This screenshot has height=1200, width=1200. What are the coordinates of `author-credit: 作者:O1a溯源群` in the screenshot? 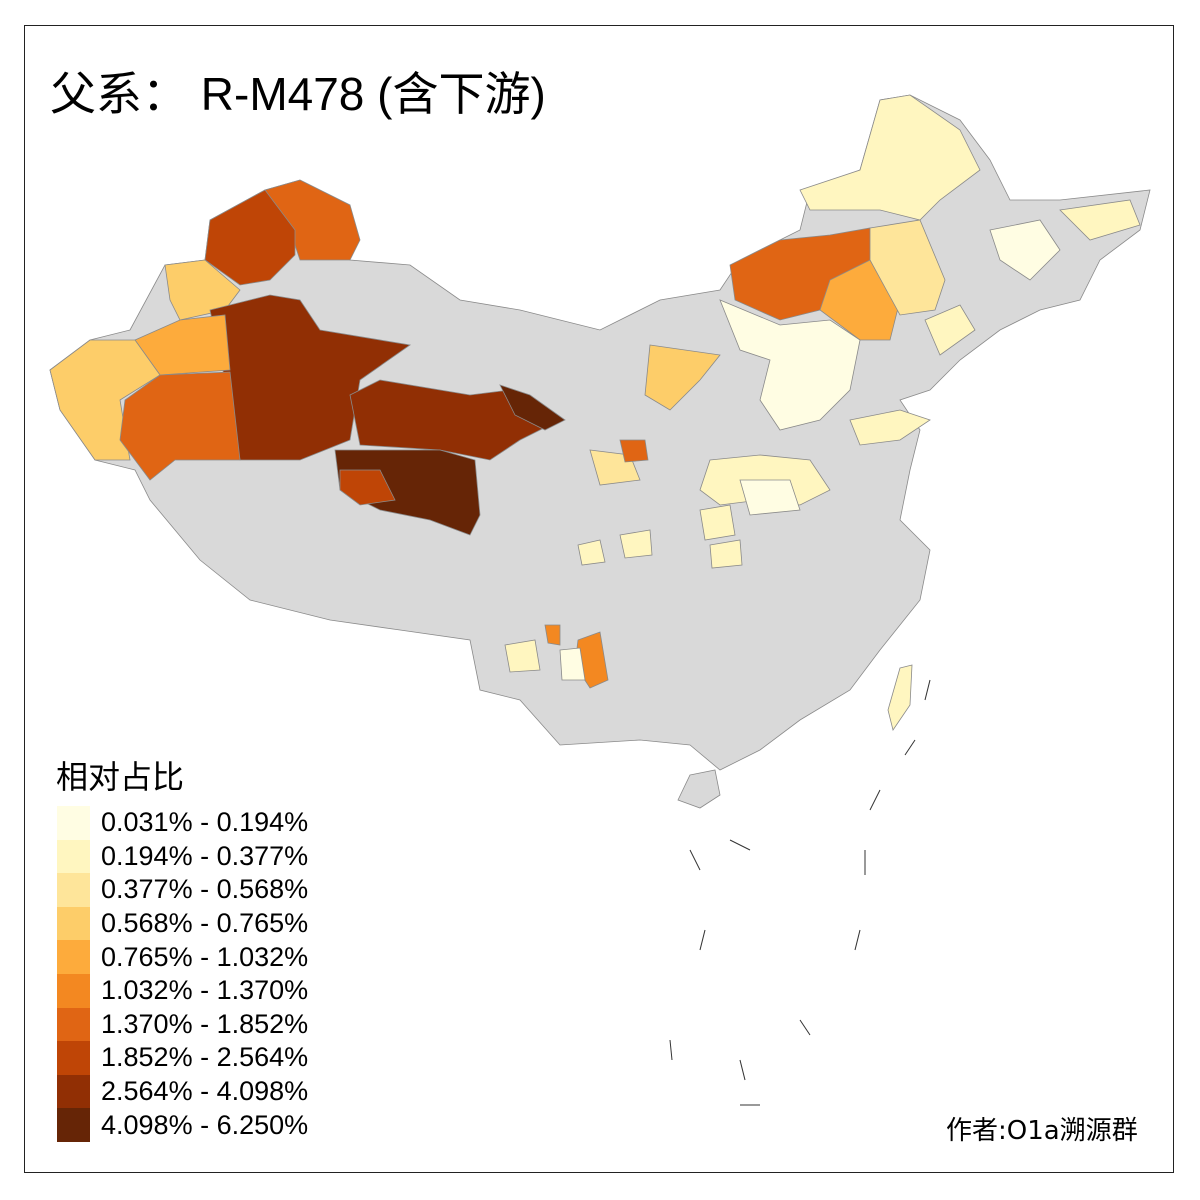 It's located at (1042, 1131).